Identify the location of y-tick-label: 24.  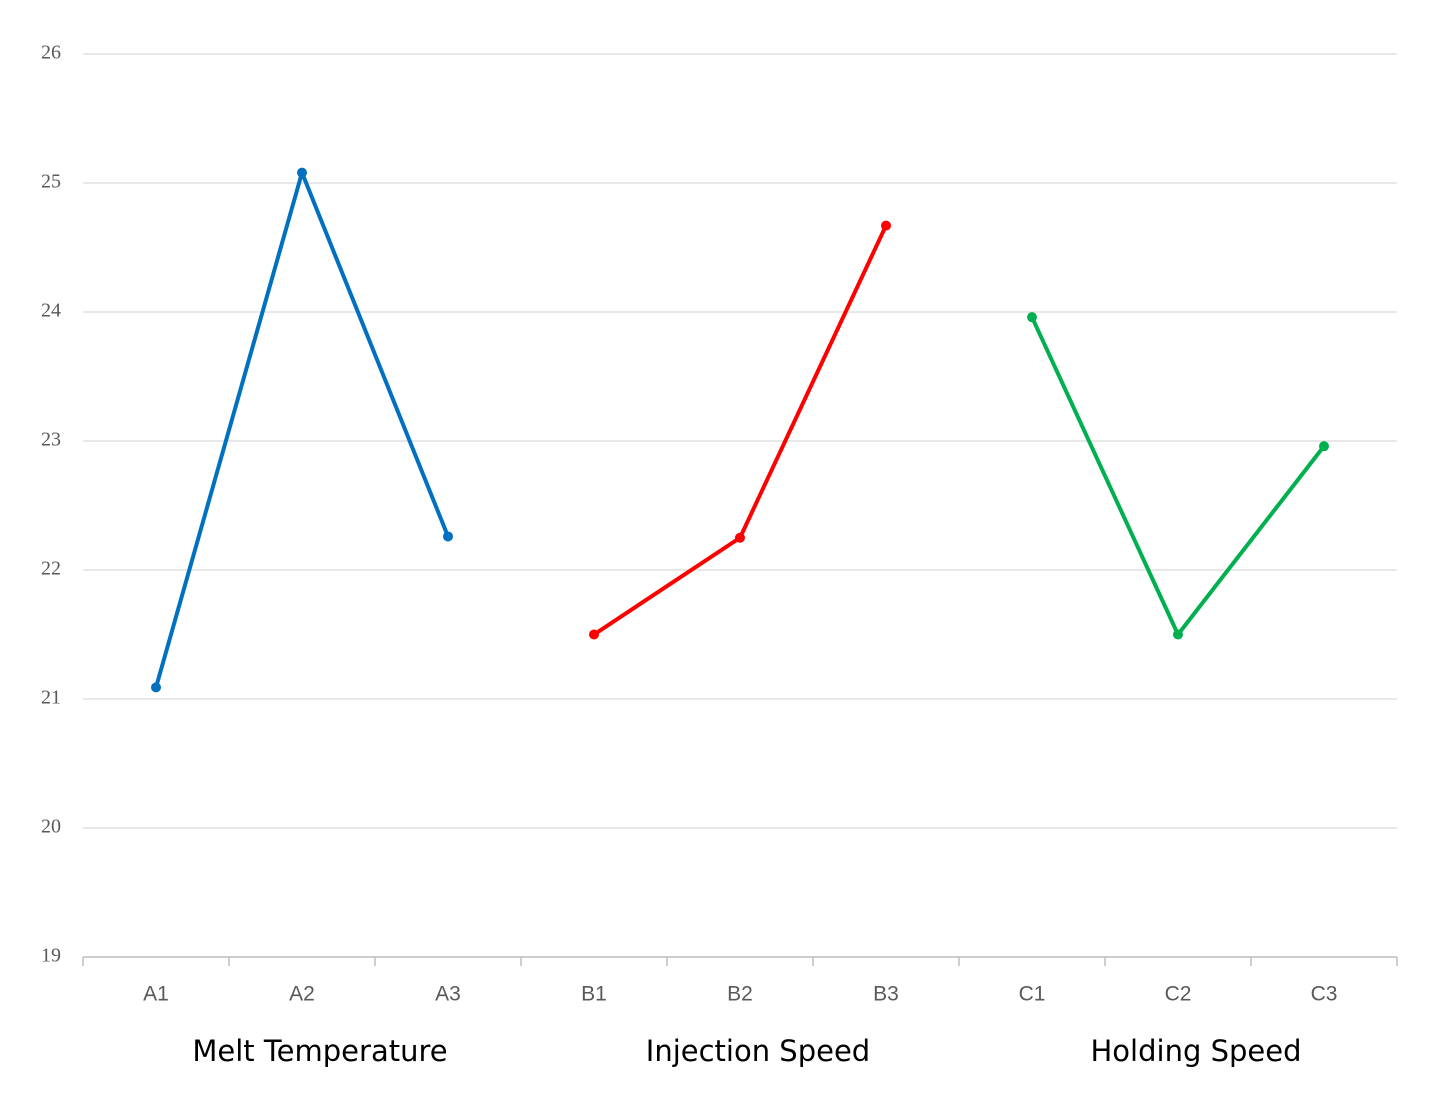
(51, 311).